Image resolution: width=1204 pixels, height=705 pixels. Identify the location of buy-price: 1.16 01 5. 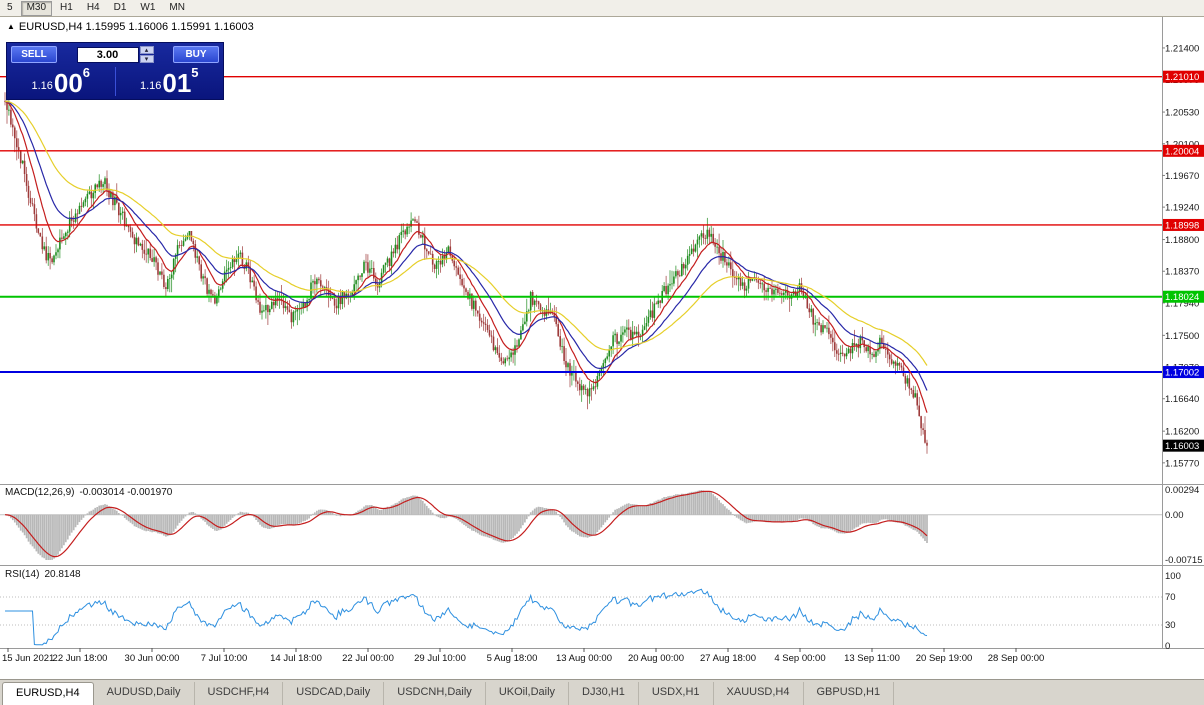
(170, 81).